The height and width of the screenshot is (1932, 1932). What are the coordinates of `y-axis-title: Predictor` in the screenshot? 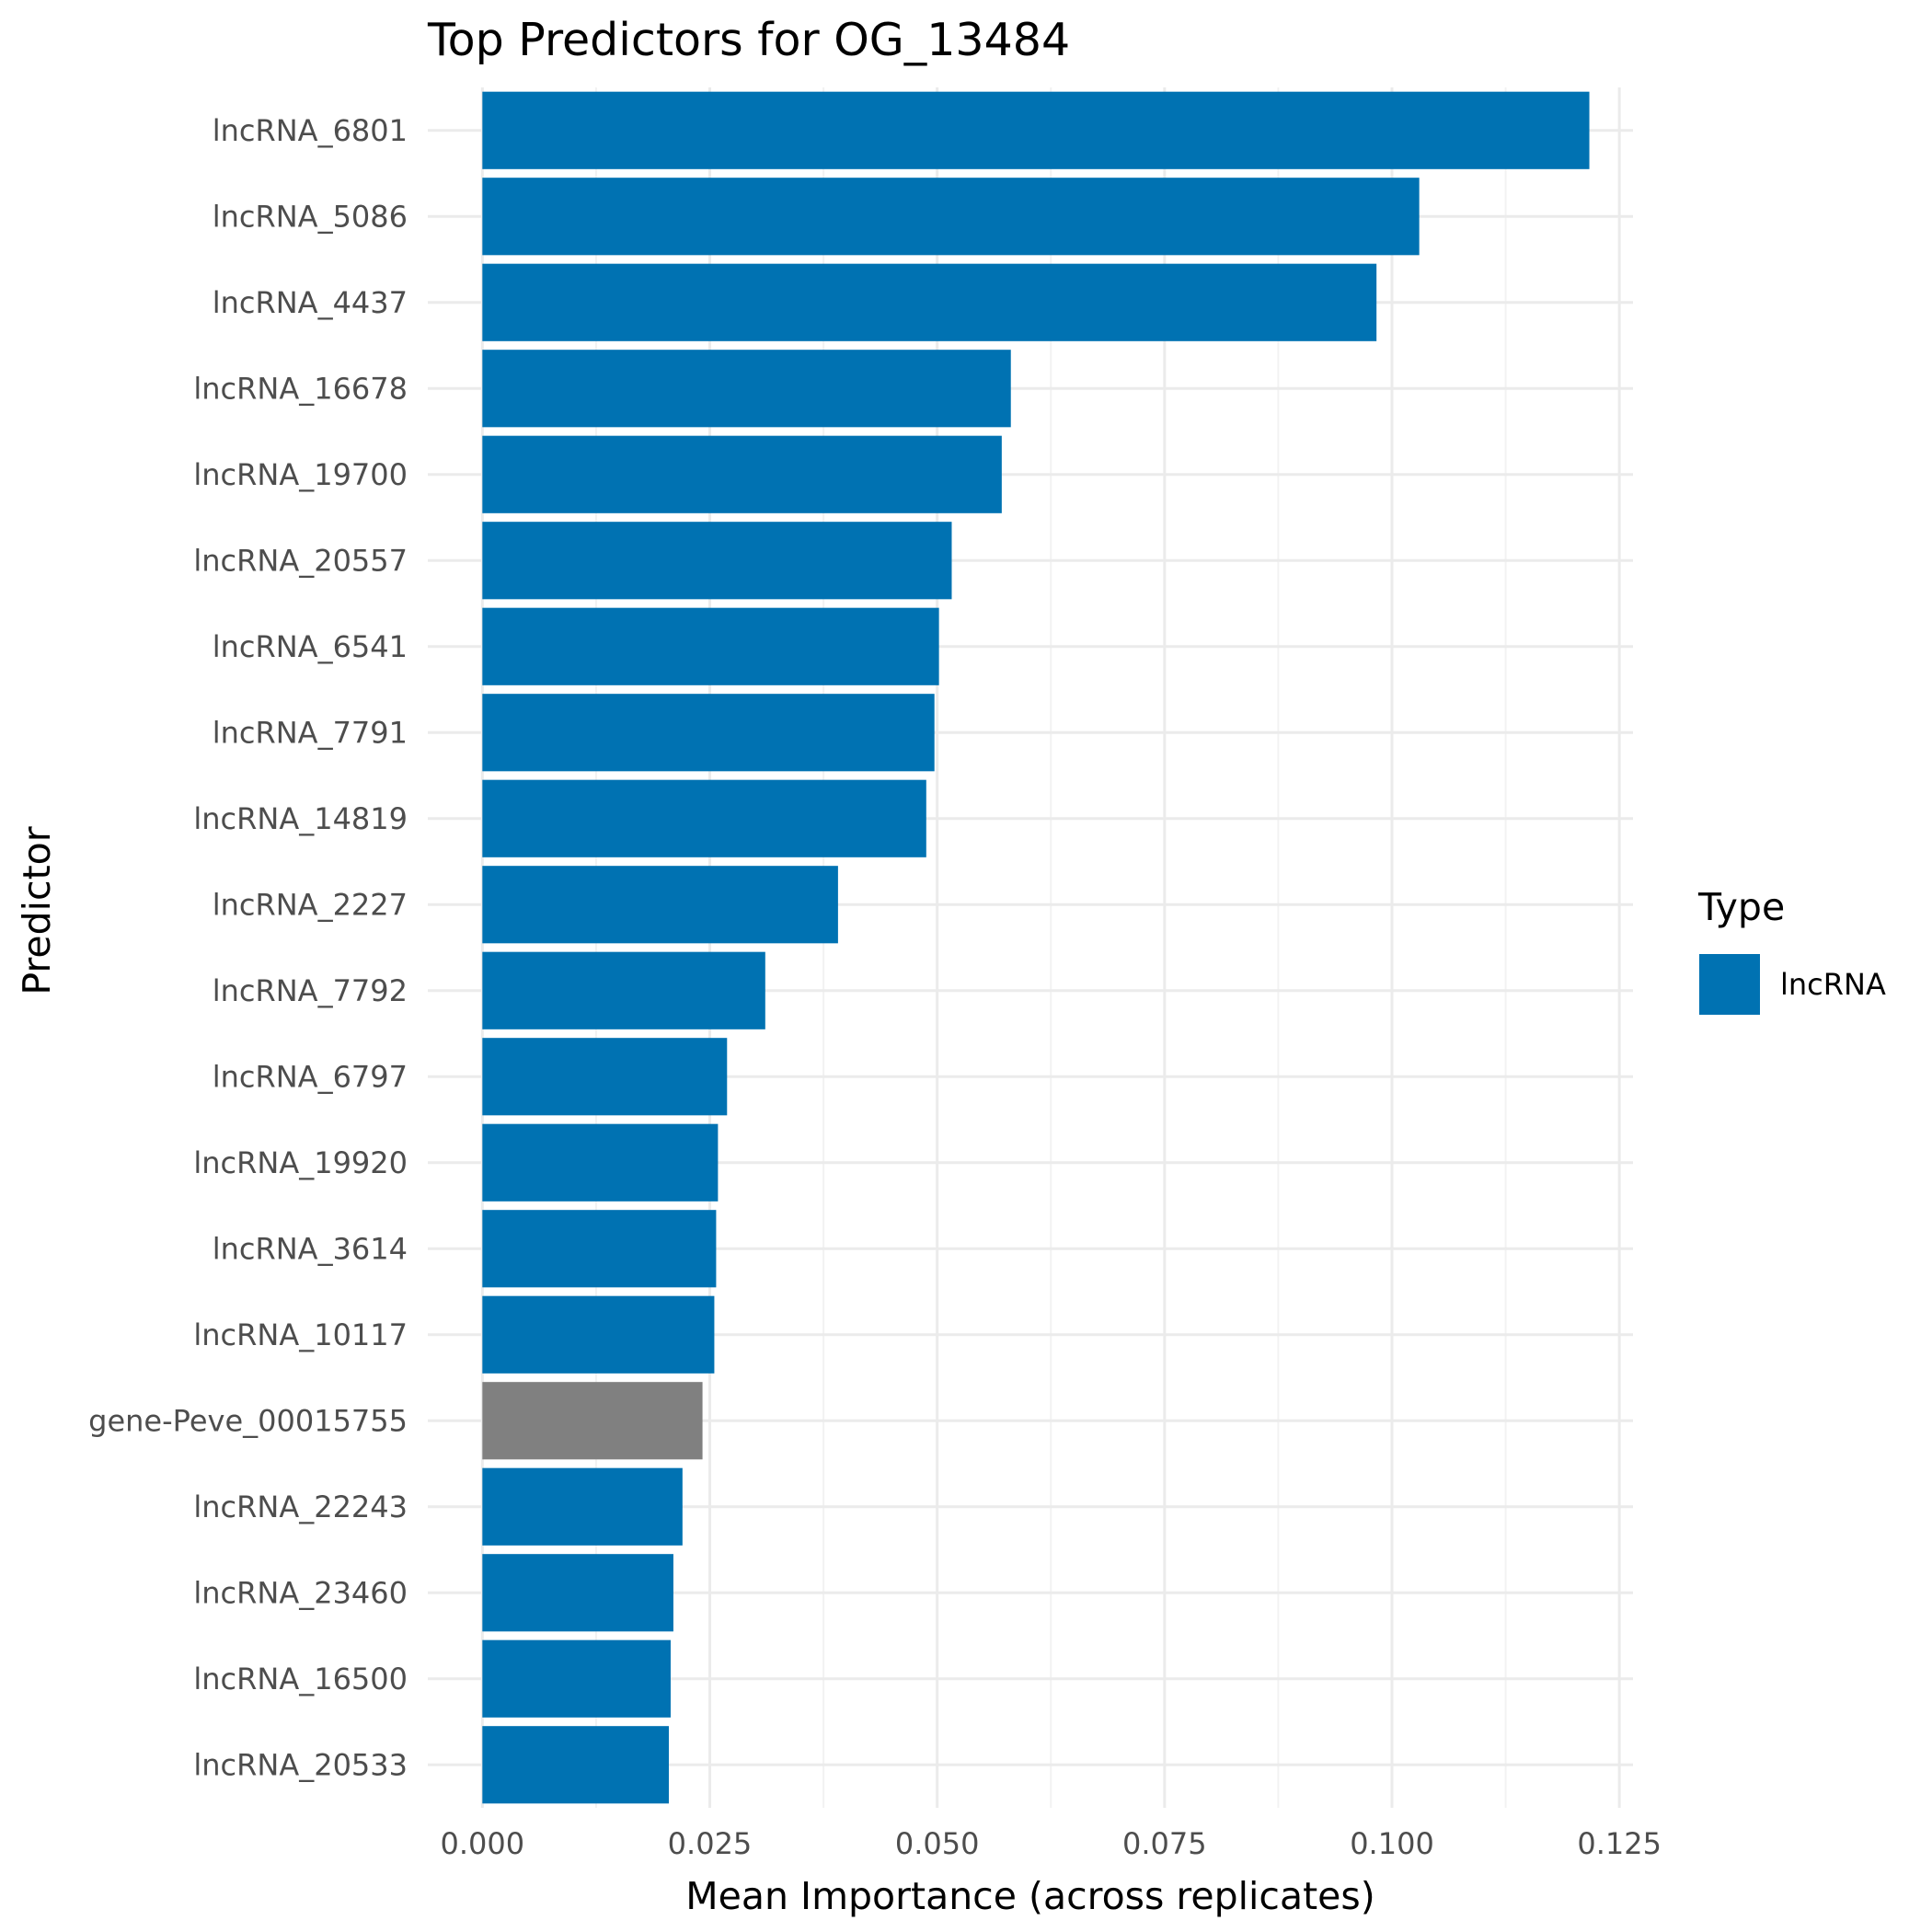 It's located at (37, 910).